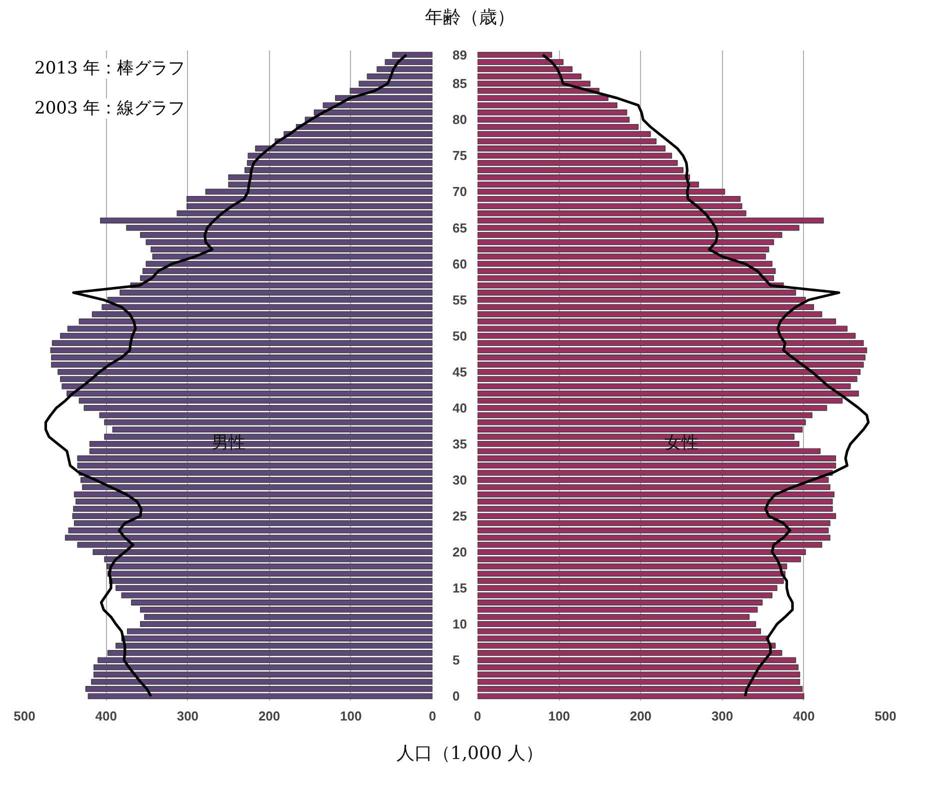 This screenshot has width=944, height=812. What do you see at coordinates (459, 84) in the screenshot?
I see `y-tick-label: 85` at bounding box center [459, 84].